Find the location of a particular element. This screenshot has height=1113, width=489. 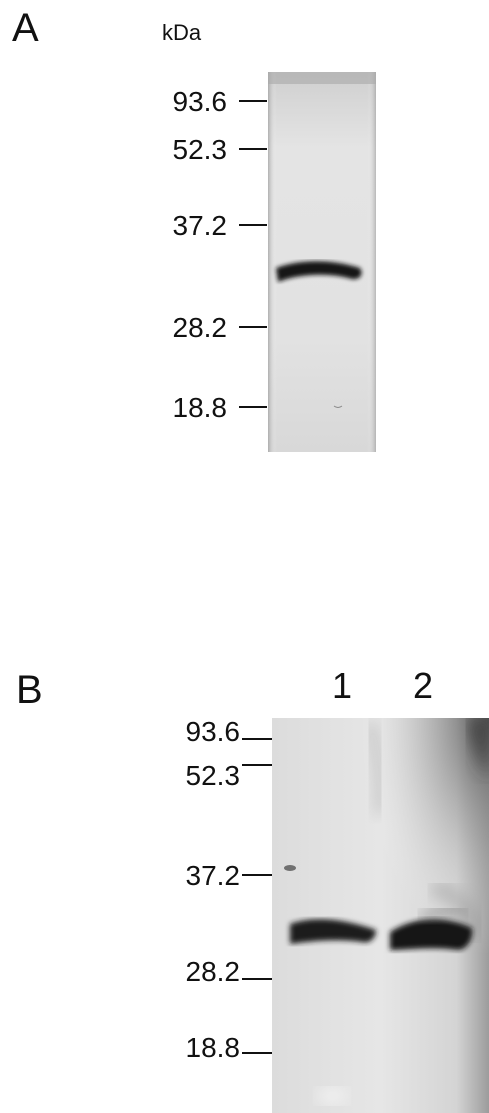

panel-b-marker-1: 93.6 is located at coordinates (213, 731).